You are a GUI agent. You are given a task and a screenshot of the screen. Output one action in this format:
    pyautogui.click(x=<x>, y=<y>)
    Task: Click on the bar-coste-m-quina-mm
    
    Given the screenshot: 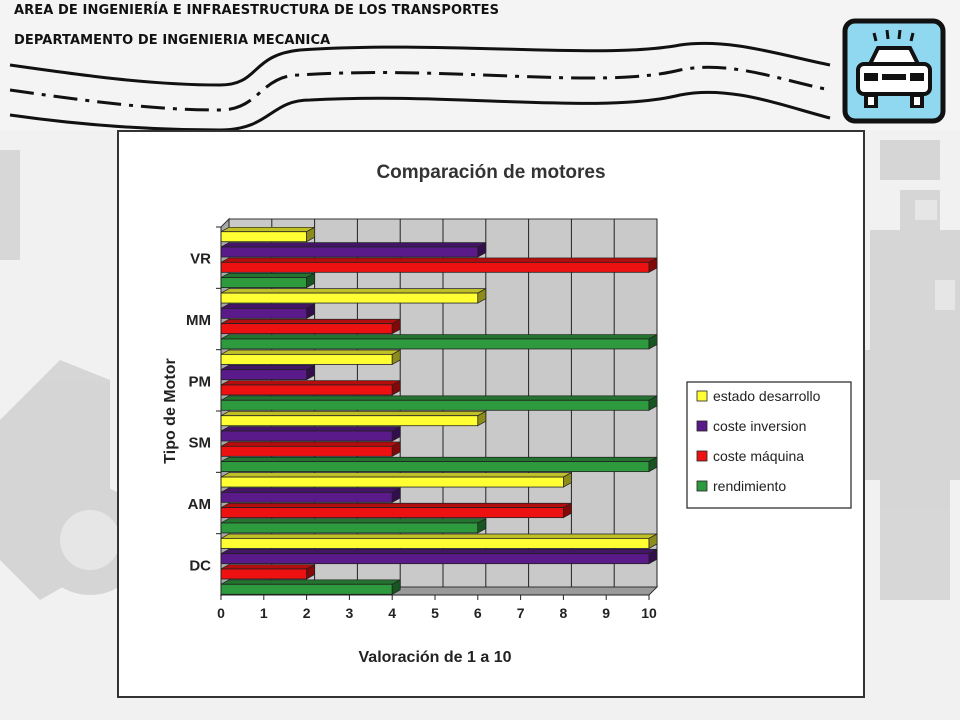 What is the action you would take?
    pyautogui.click(x=306, y=329)
    